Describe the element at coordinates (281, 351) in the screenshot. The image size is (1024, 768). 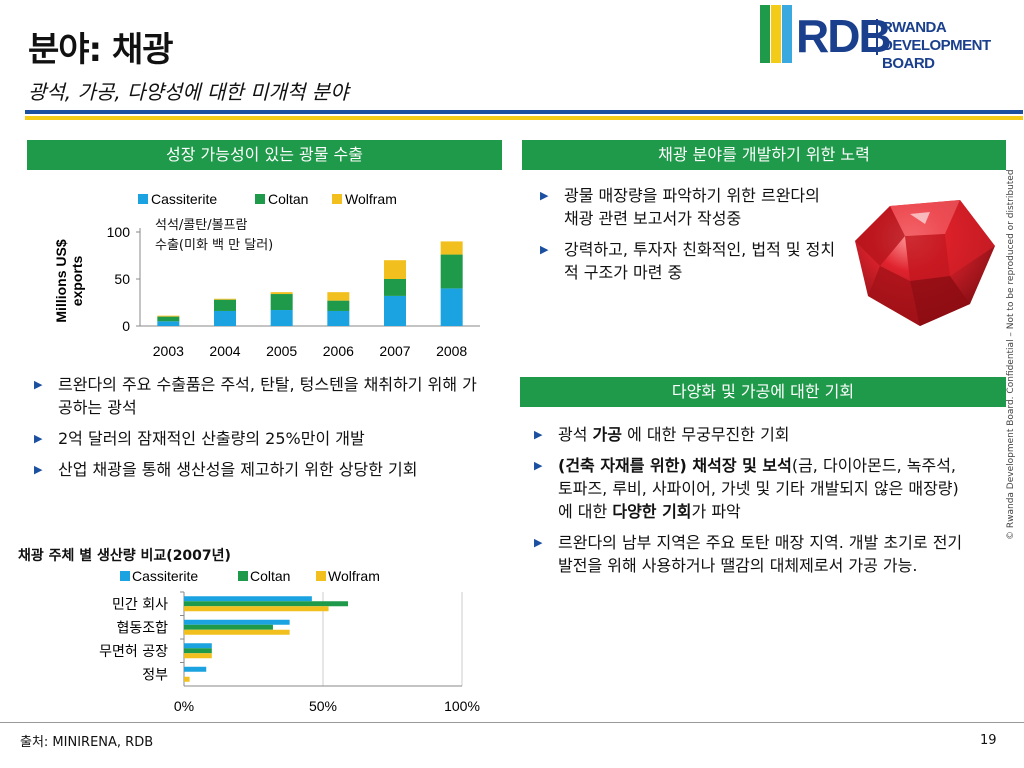
I see `x-tick-label: 2005` at that location.